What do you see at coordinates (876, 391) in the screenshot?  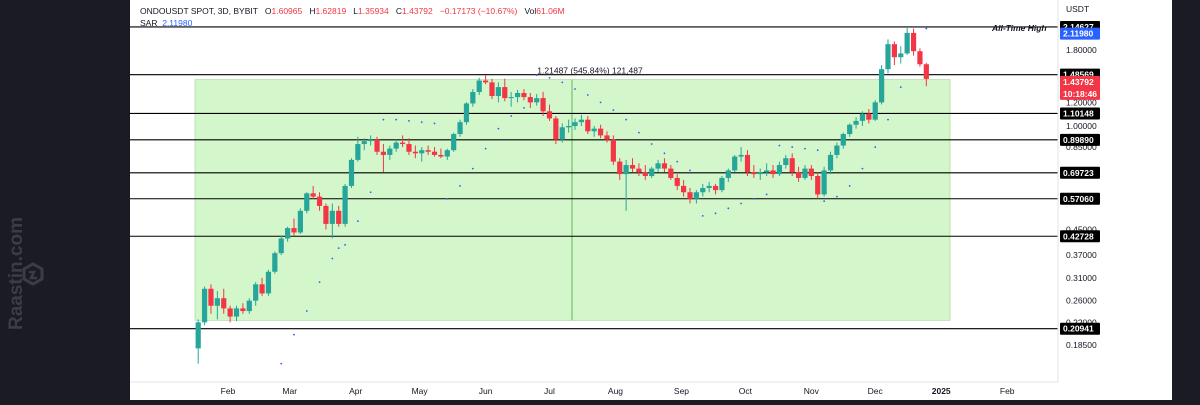 I see `x-tick-label: Dec` at bounding box center [876, 391].